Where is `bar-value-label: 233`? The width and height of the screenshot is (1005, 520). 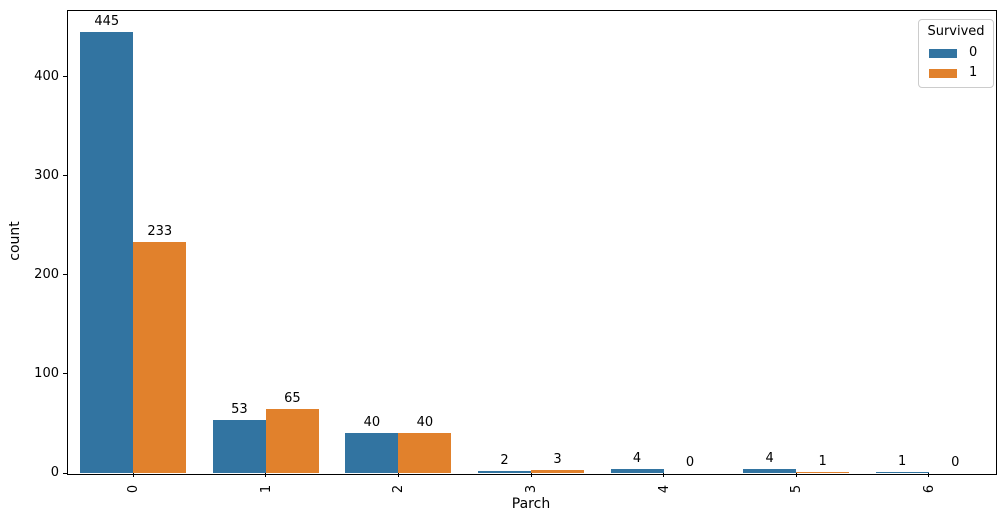 bar-value-label: 233 is located at coordinates (160, 232).